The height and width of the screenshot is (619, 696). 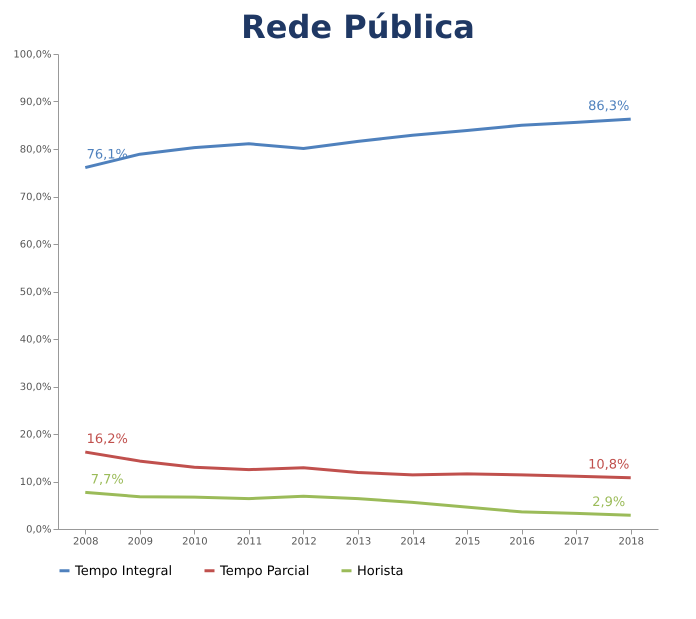 What do you see at coordinates (264, 571) in the screenshot?
I see `legend-label: Tempo Parcial` at bounding box center [264, 571].